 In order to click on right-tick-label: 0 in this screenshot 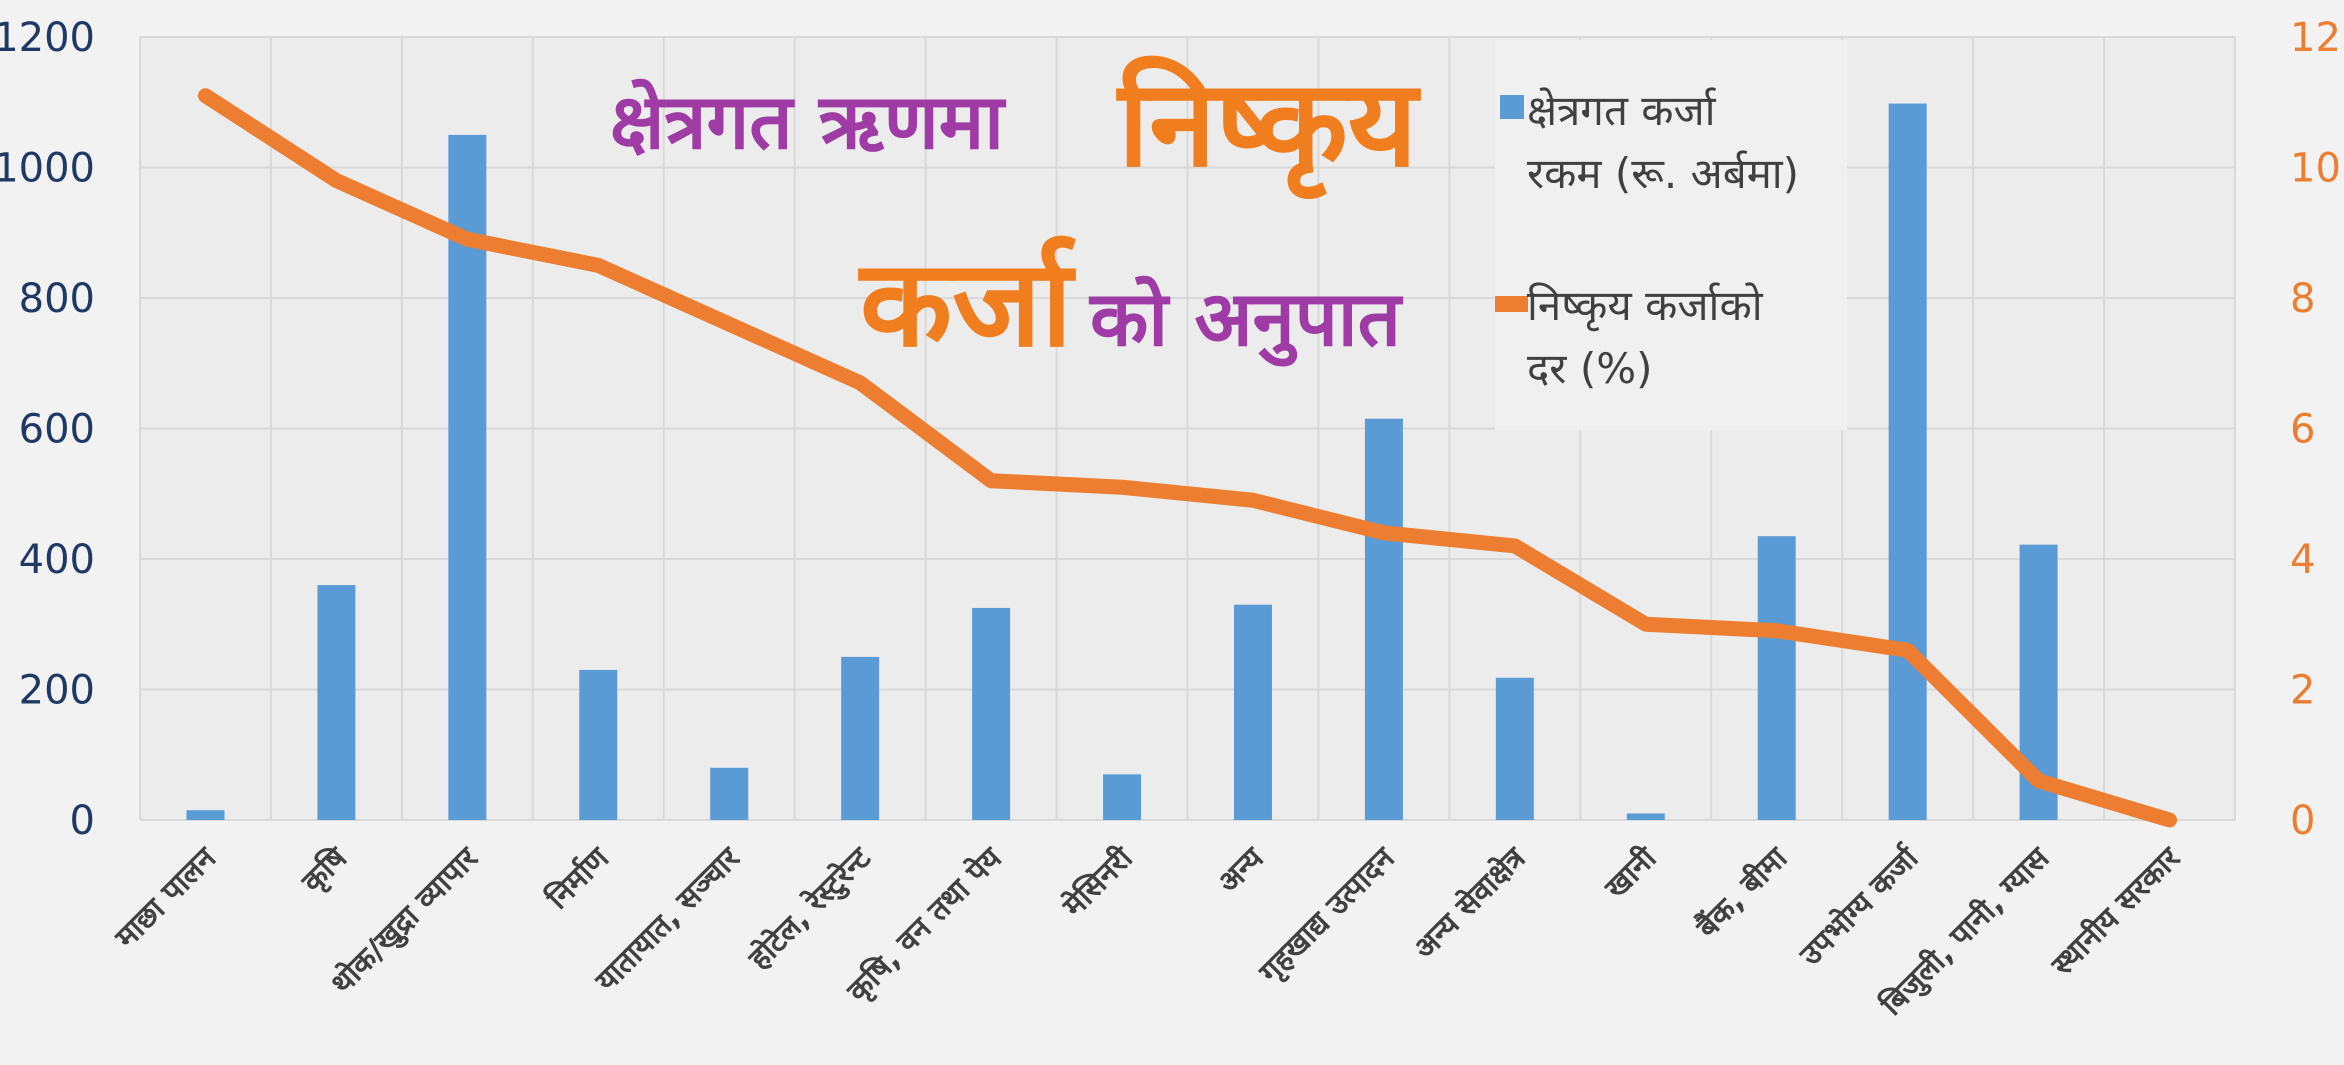, I will do `click(2302, 821)`.